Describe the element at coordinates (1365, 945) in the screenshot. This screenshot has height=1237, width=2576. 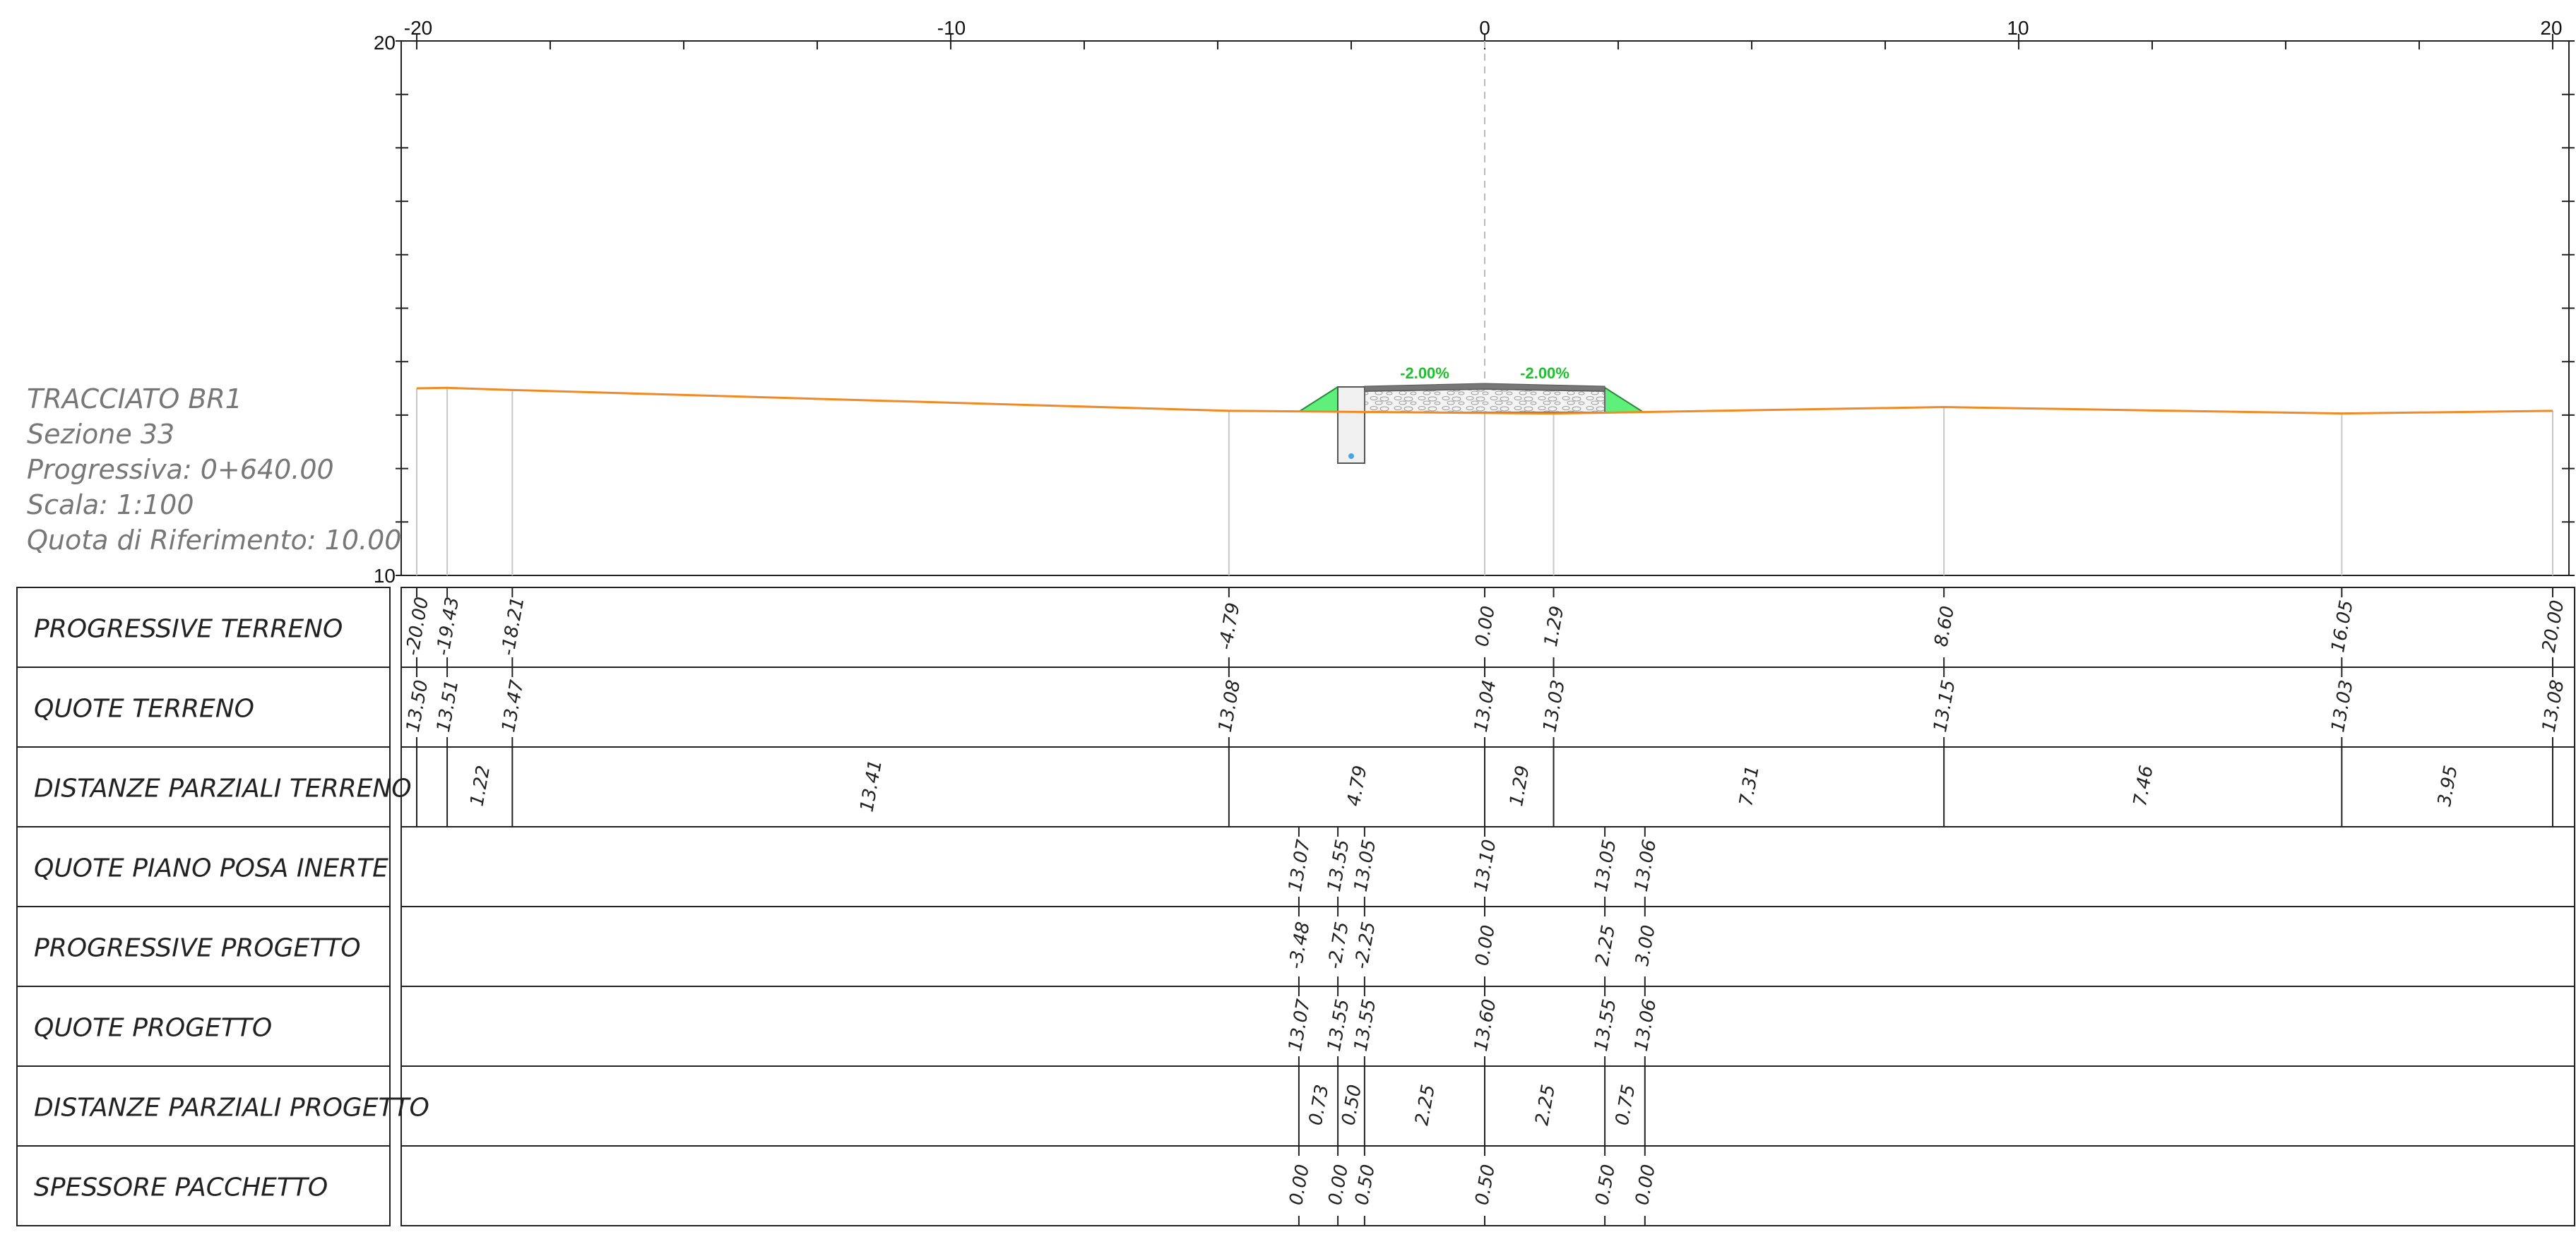
I see `value-label: -2.25` at that location.